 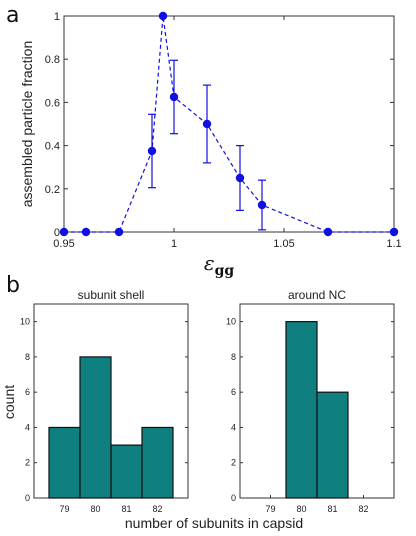 What do you see at coordinates (225, 271) in the screenshot?
I see `x-axis-title-subscript: gg` at bounding box center [225, 271].